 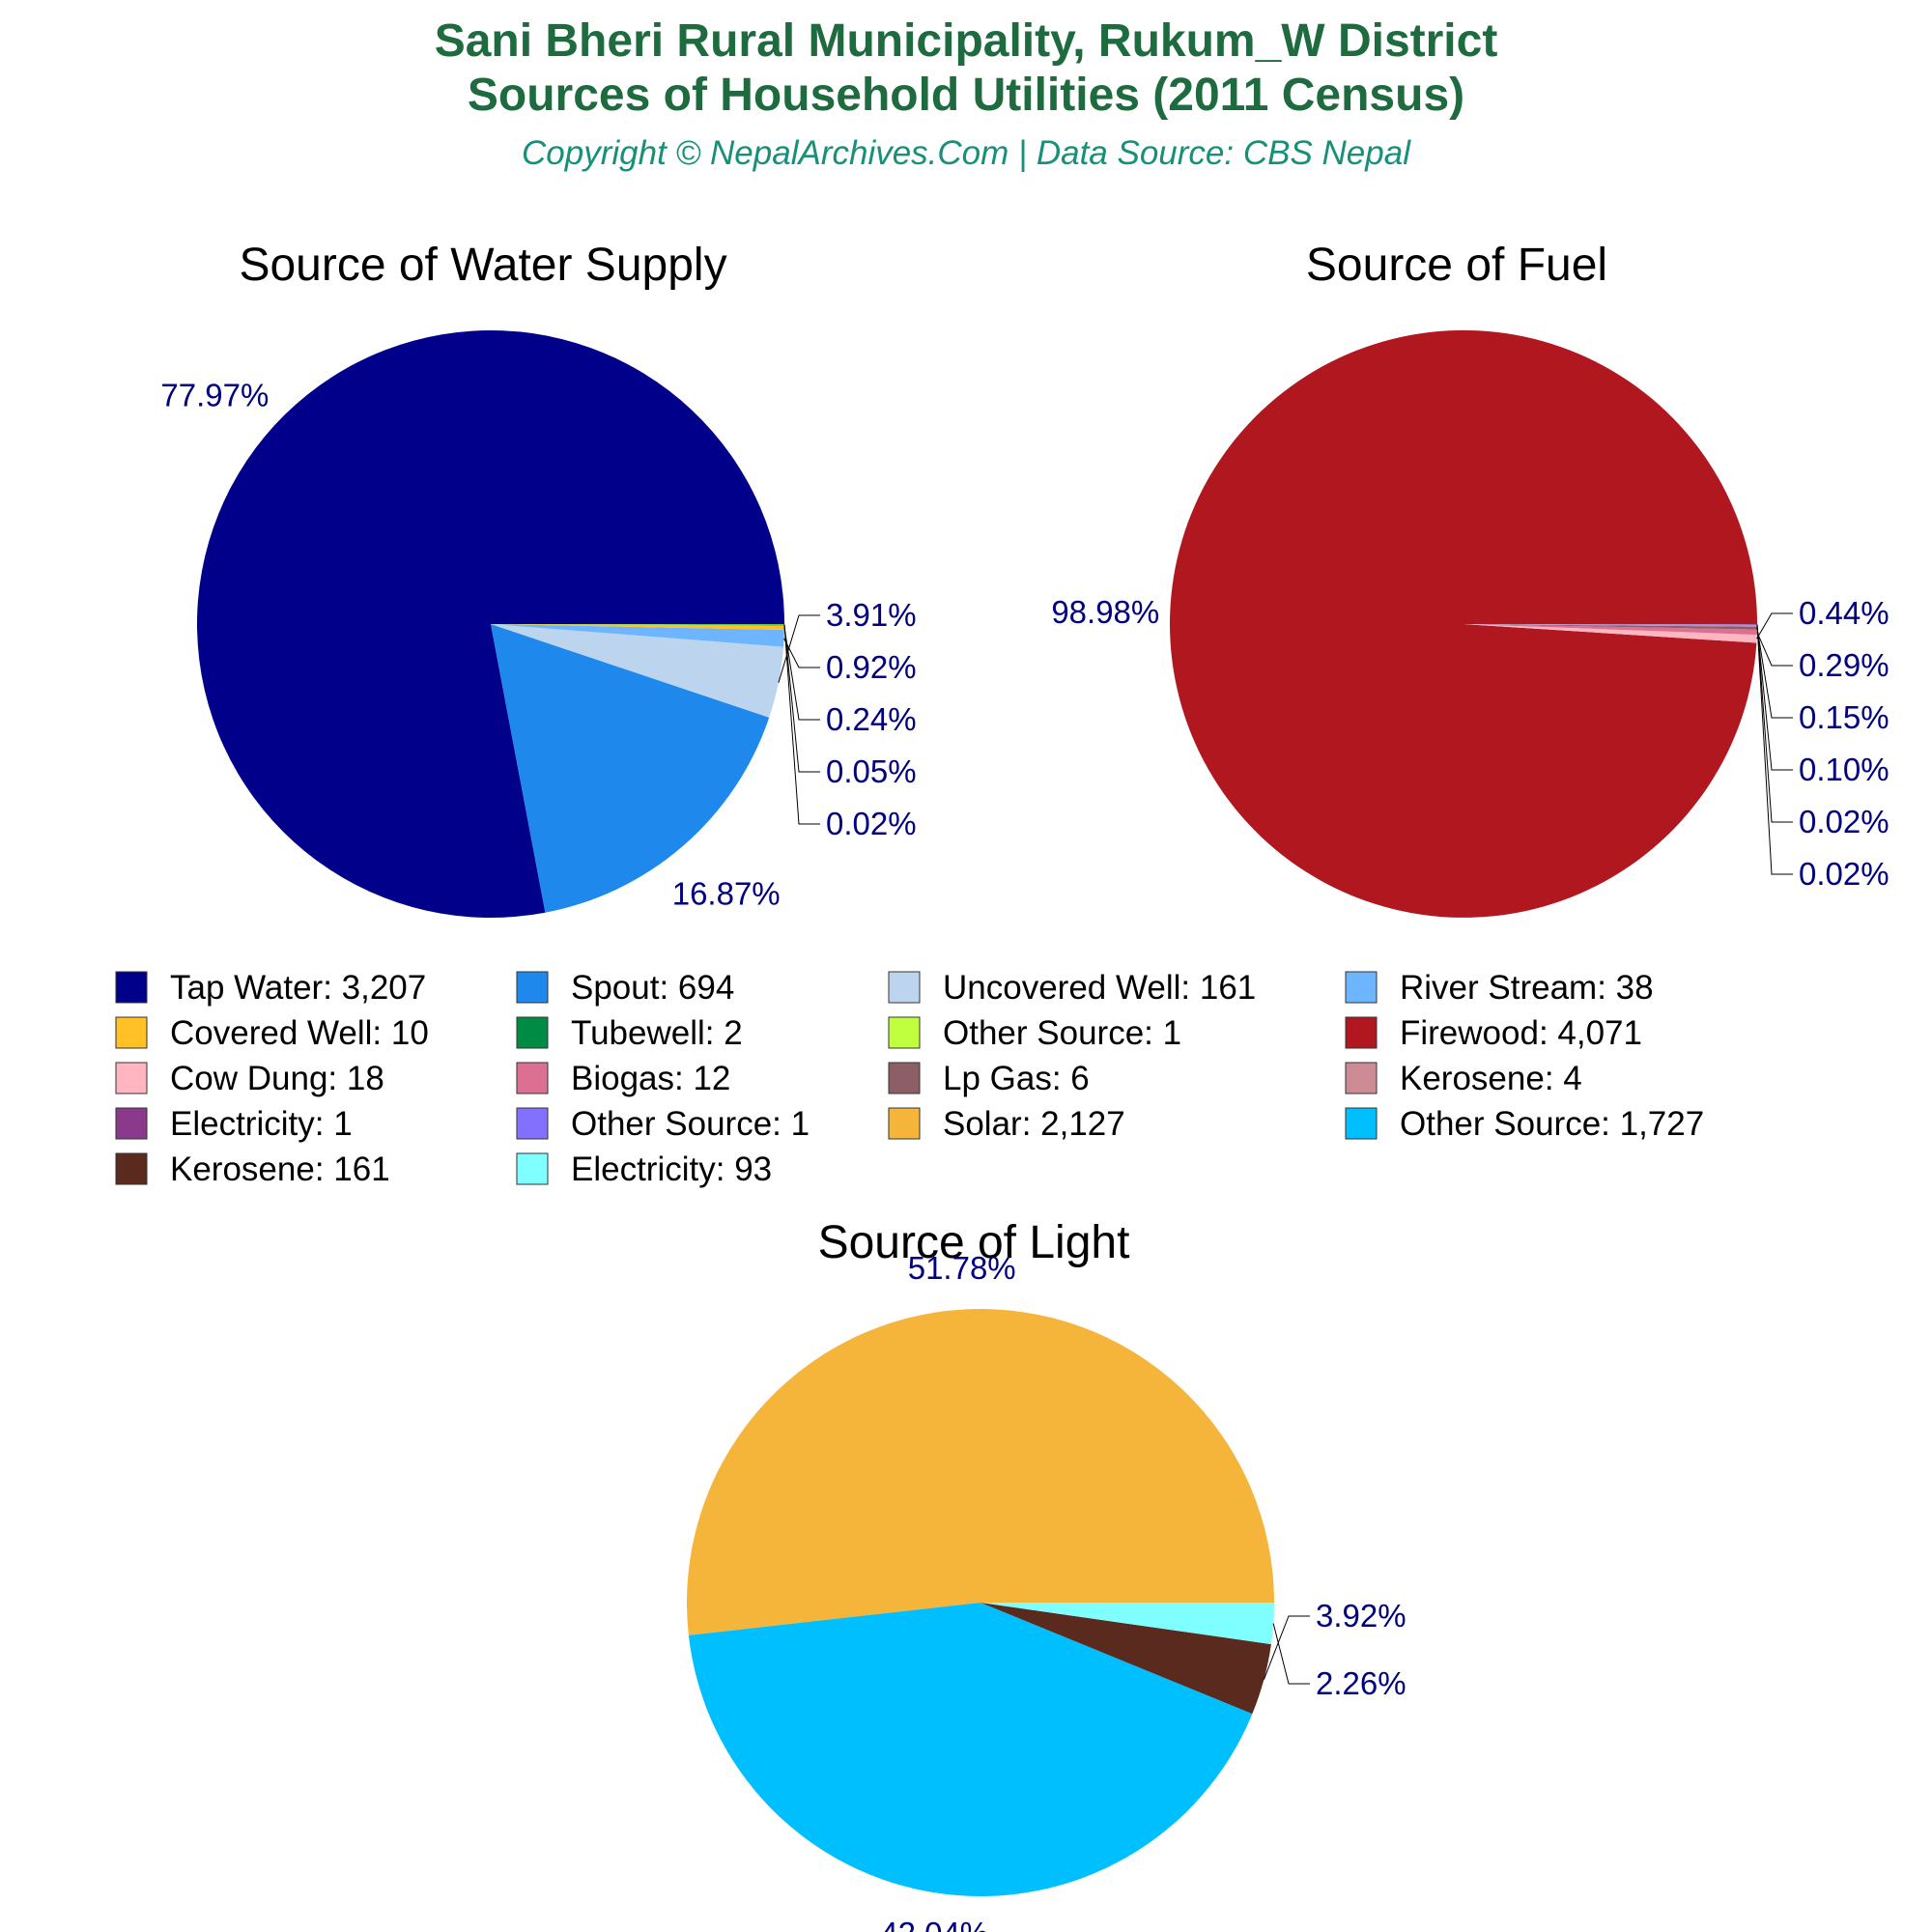 What do you see at coordinates (871, 667) in the screenshot?
I see `source-of-water-supply-percent-label-river-stream: 0.92%` at bounding box center [871, 667].